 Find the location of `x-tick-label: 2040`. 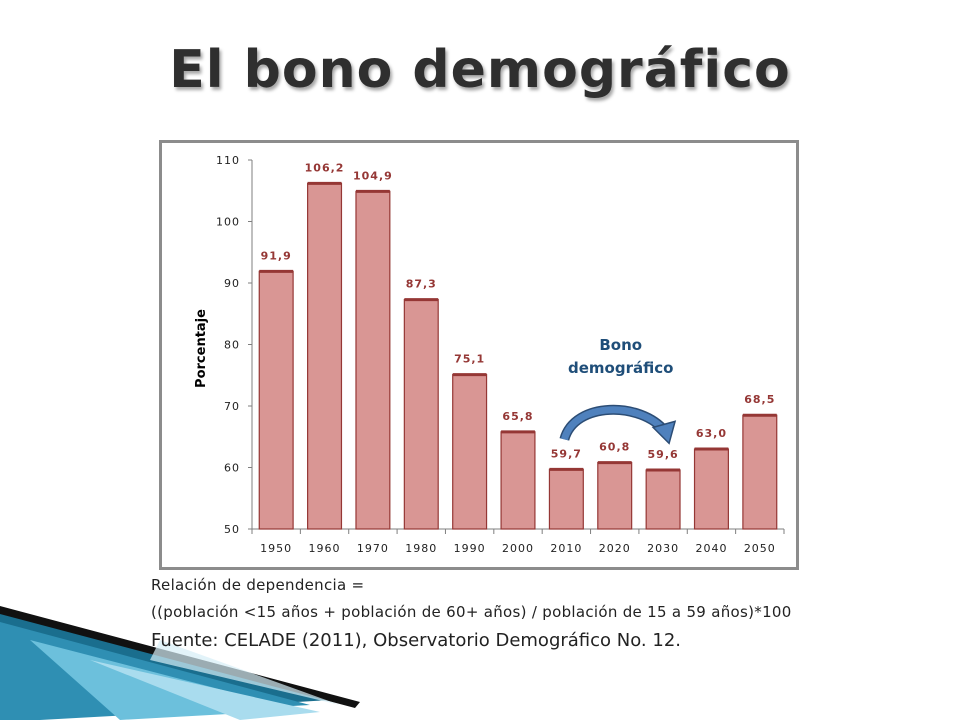

x-tick-label: 2040 is located at coordinates (711, 548).